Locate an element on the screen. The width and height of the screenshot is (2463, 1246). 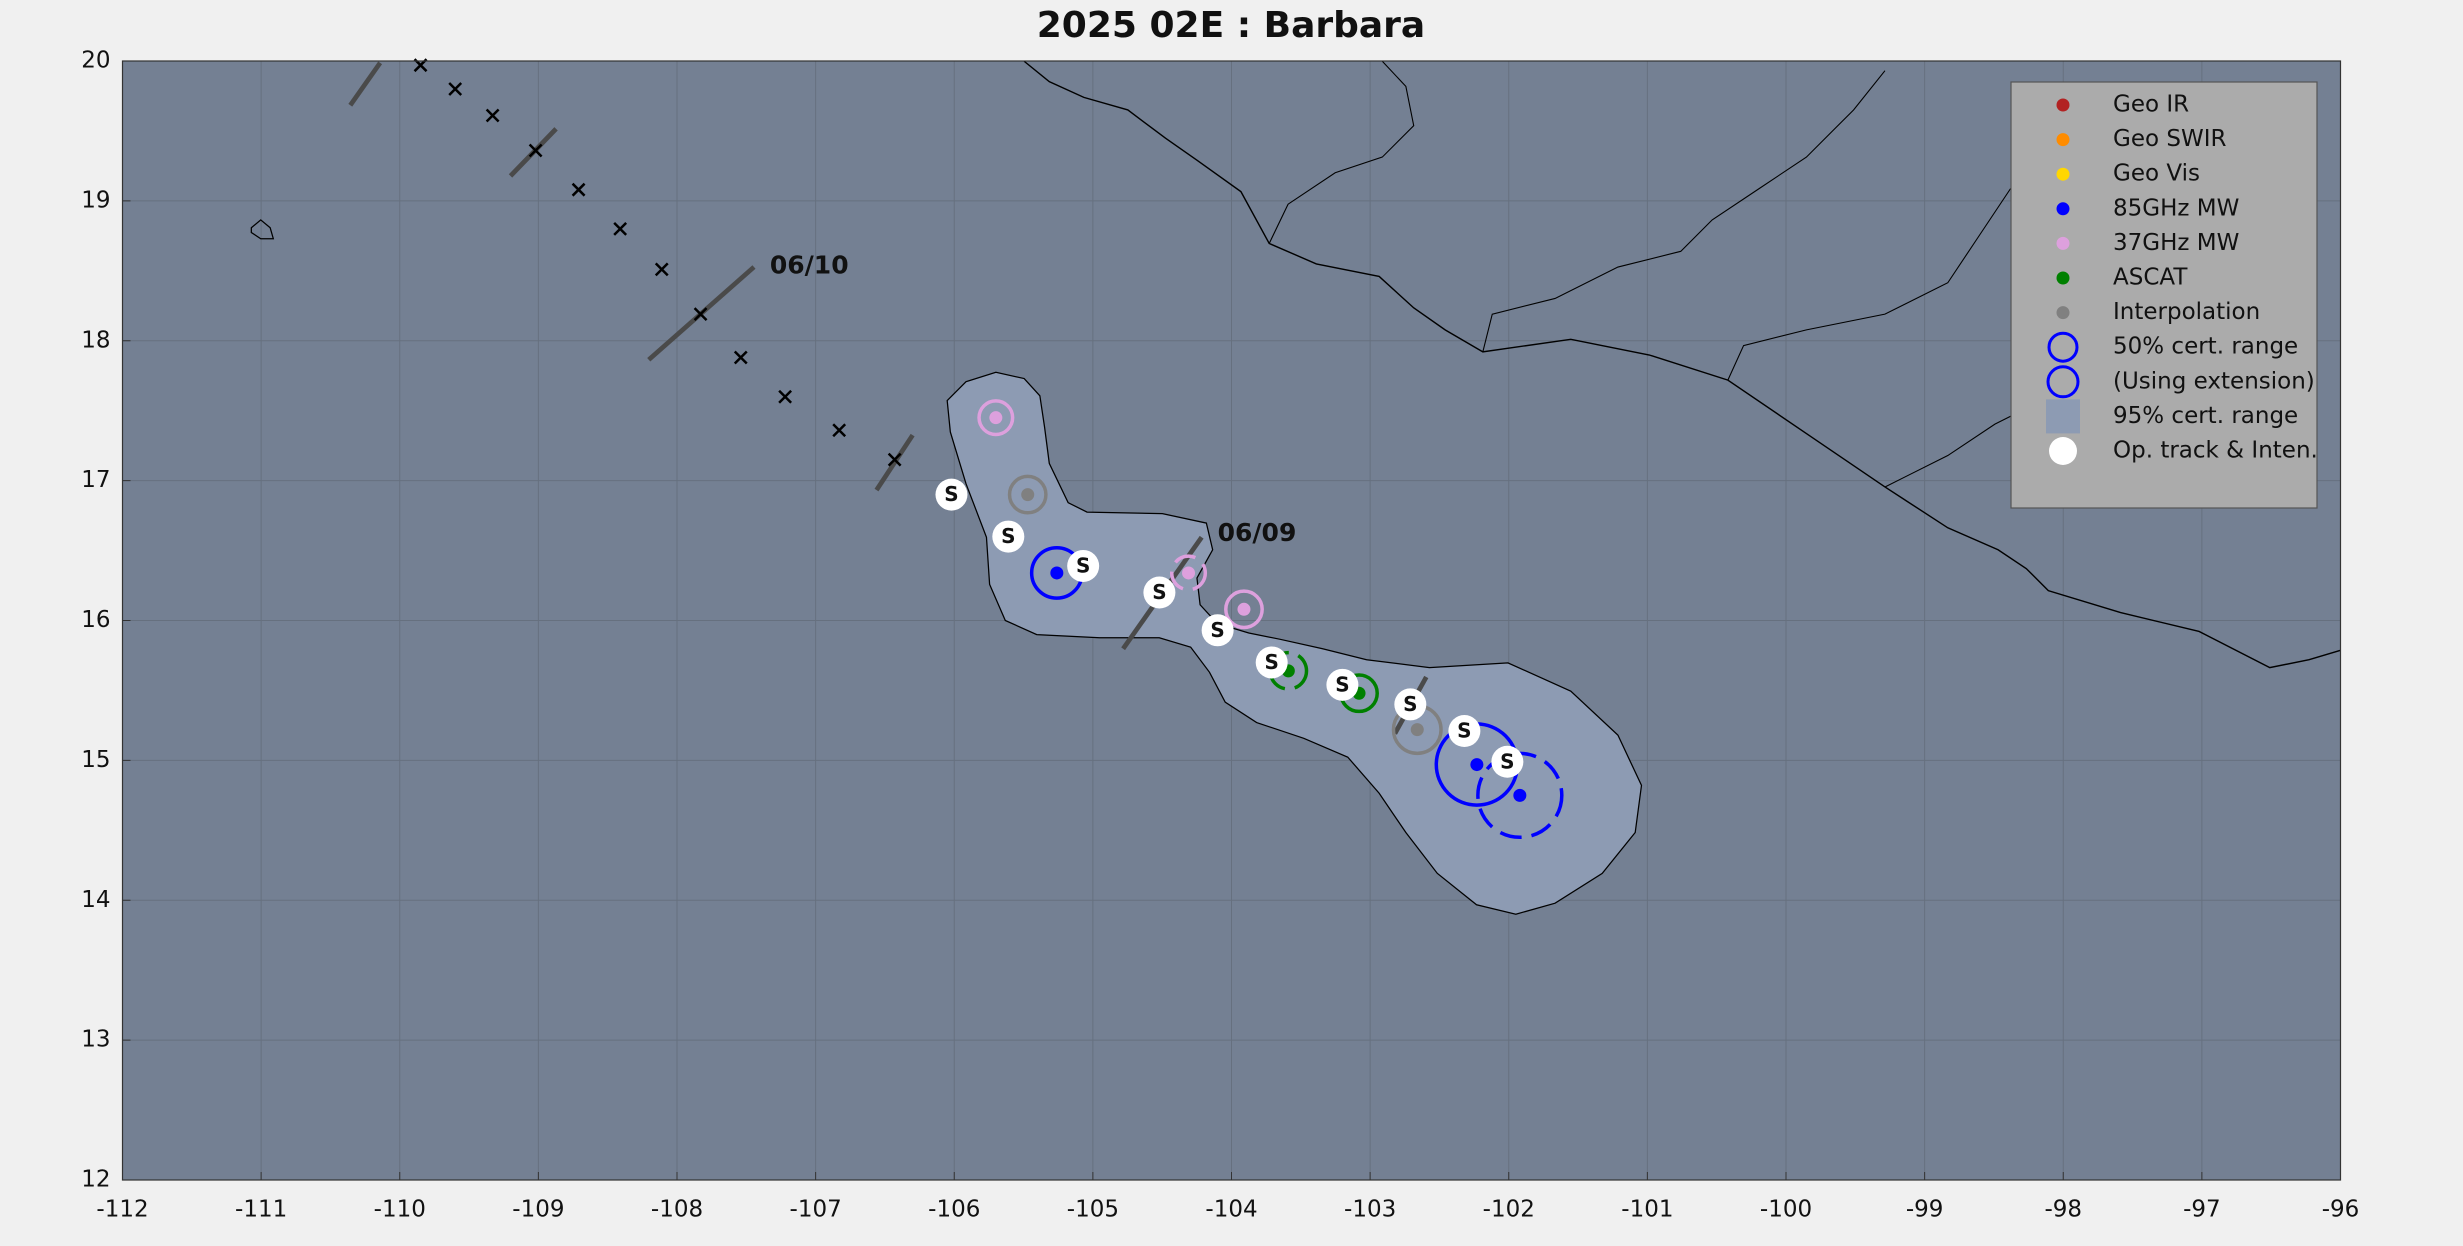
cert-95-area is located at coordinates (1294, 643).